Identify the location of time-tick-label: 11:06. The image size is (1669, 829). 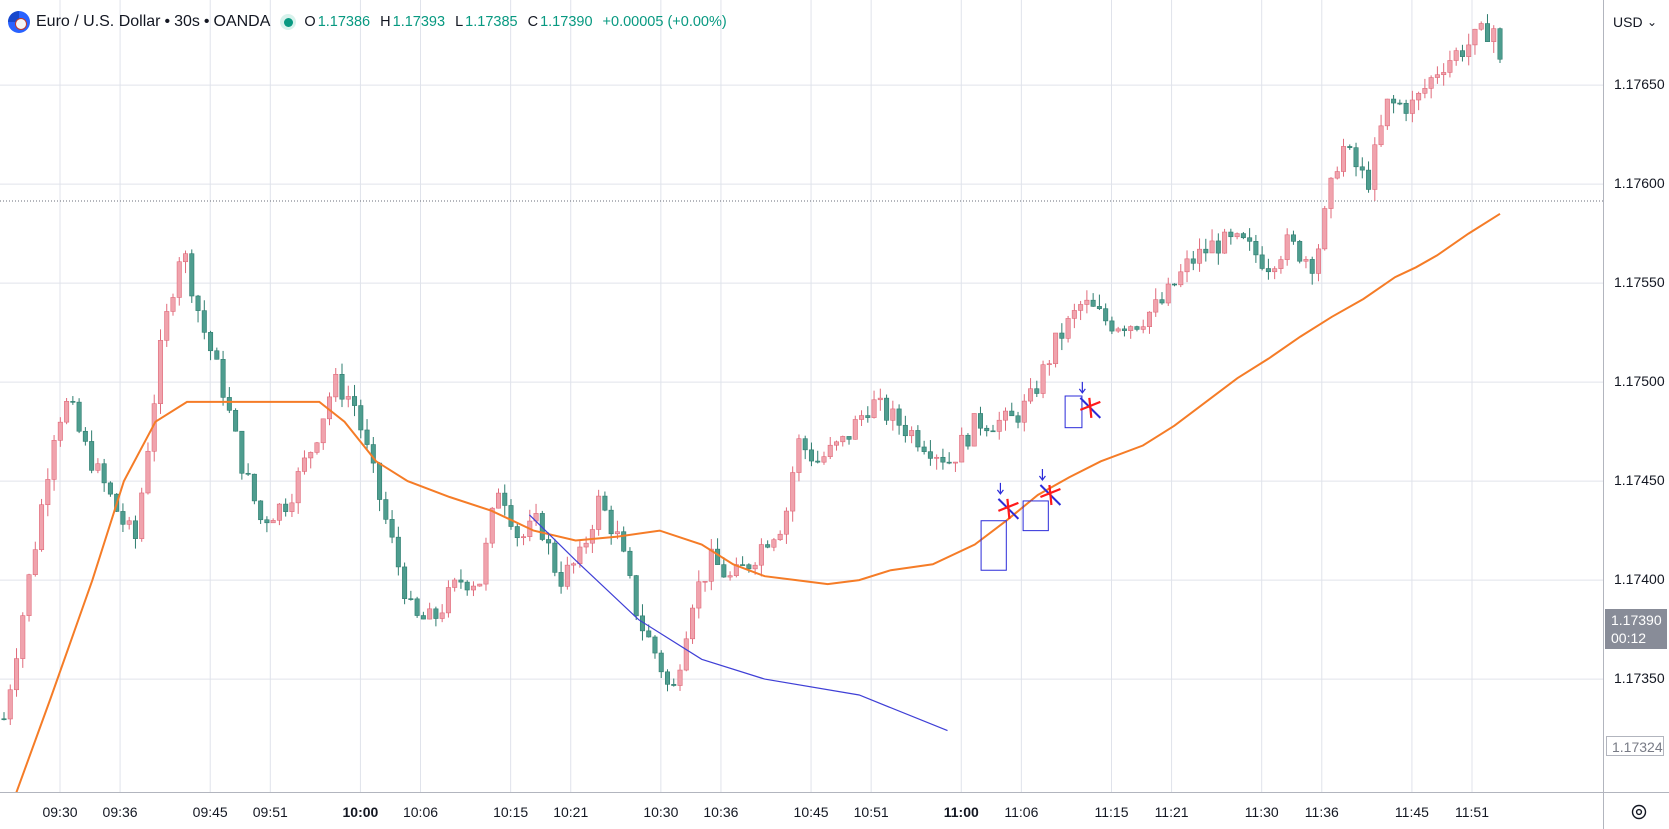
(1021, 812).